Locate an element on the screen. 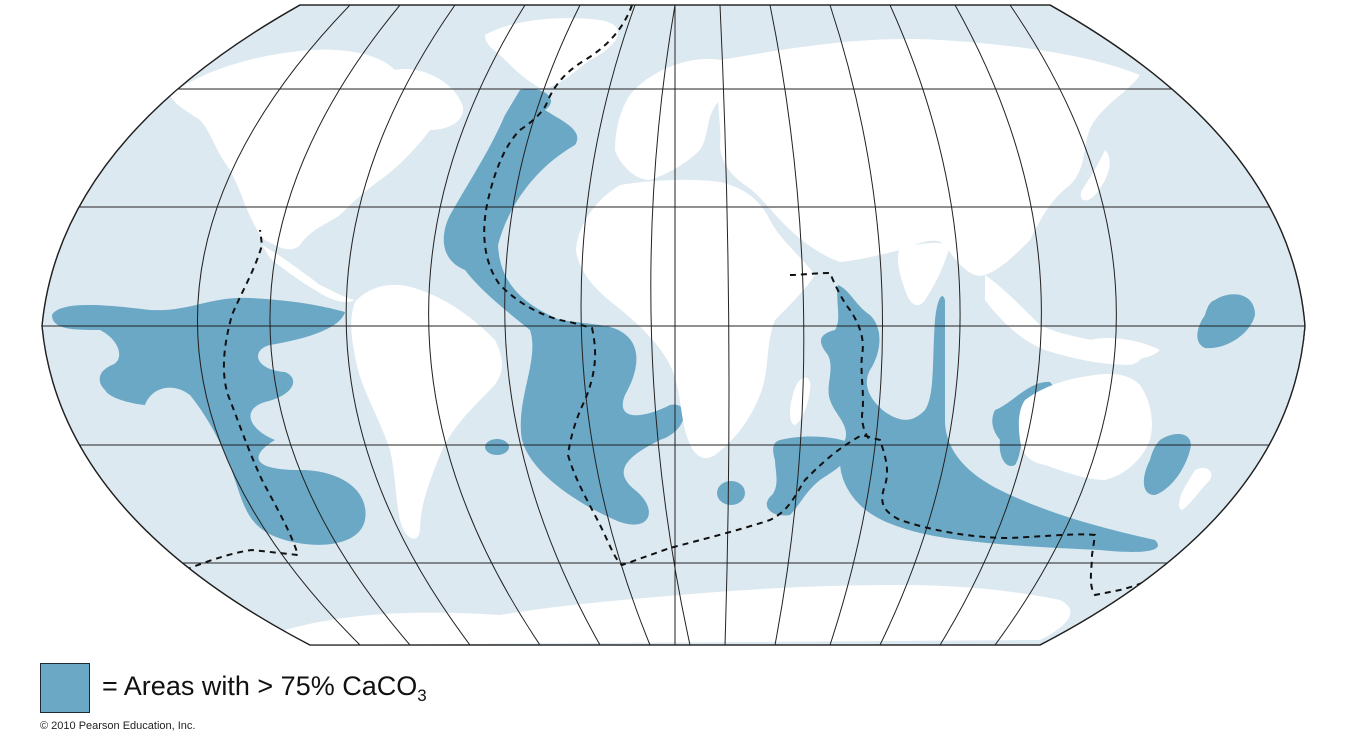 Image resolution: width=1350 pixels, height=742 pixels. land-japan is located at coordinates (1095, 175).